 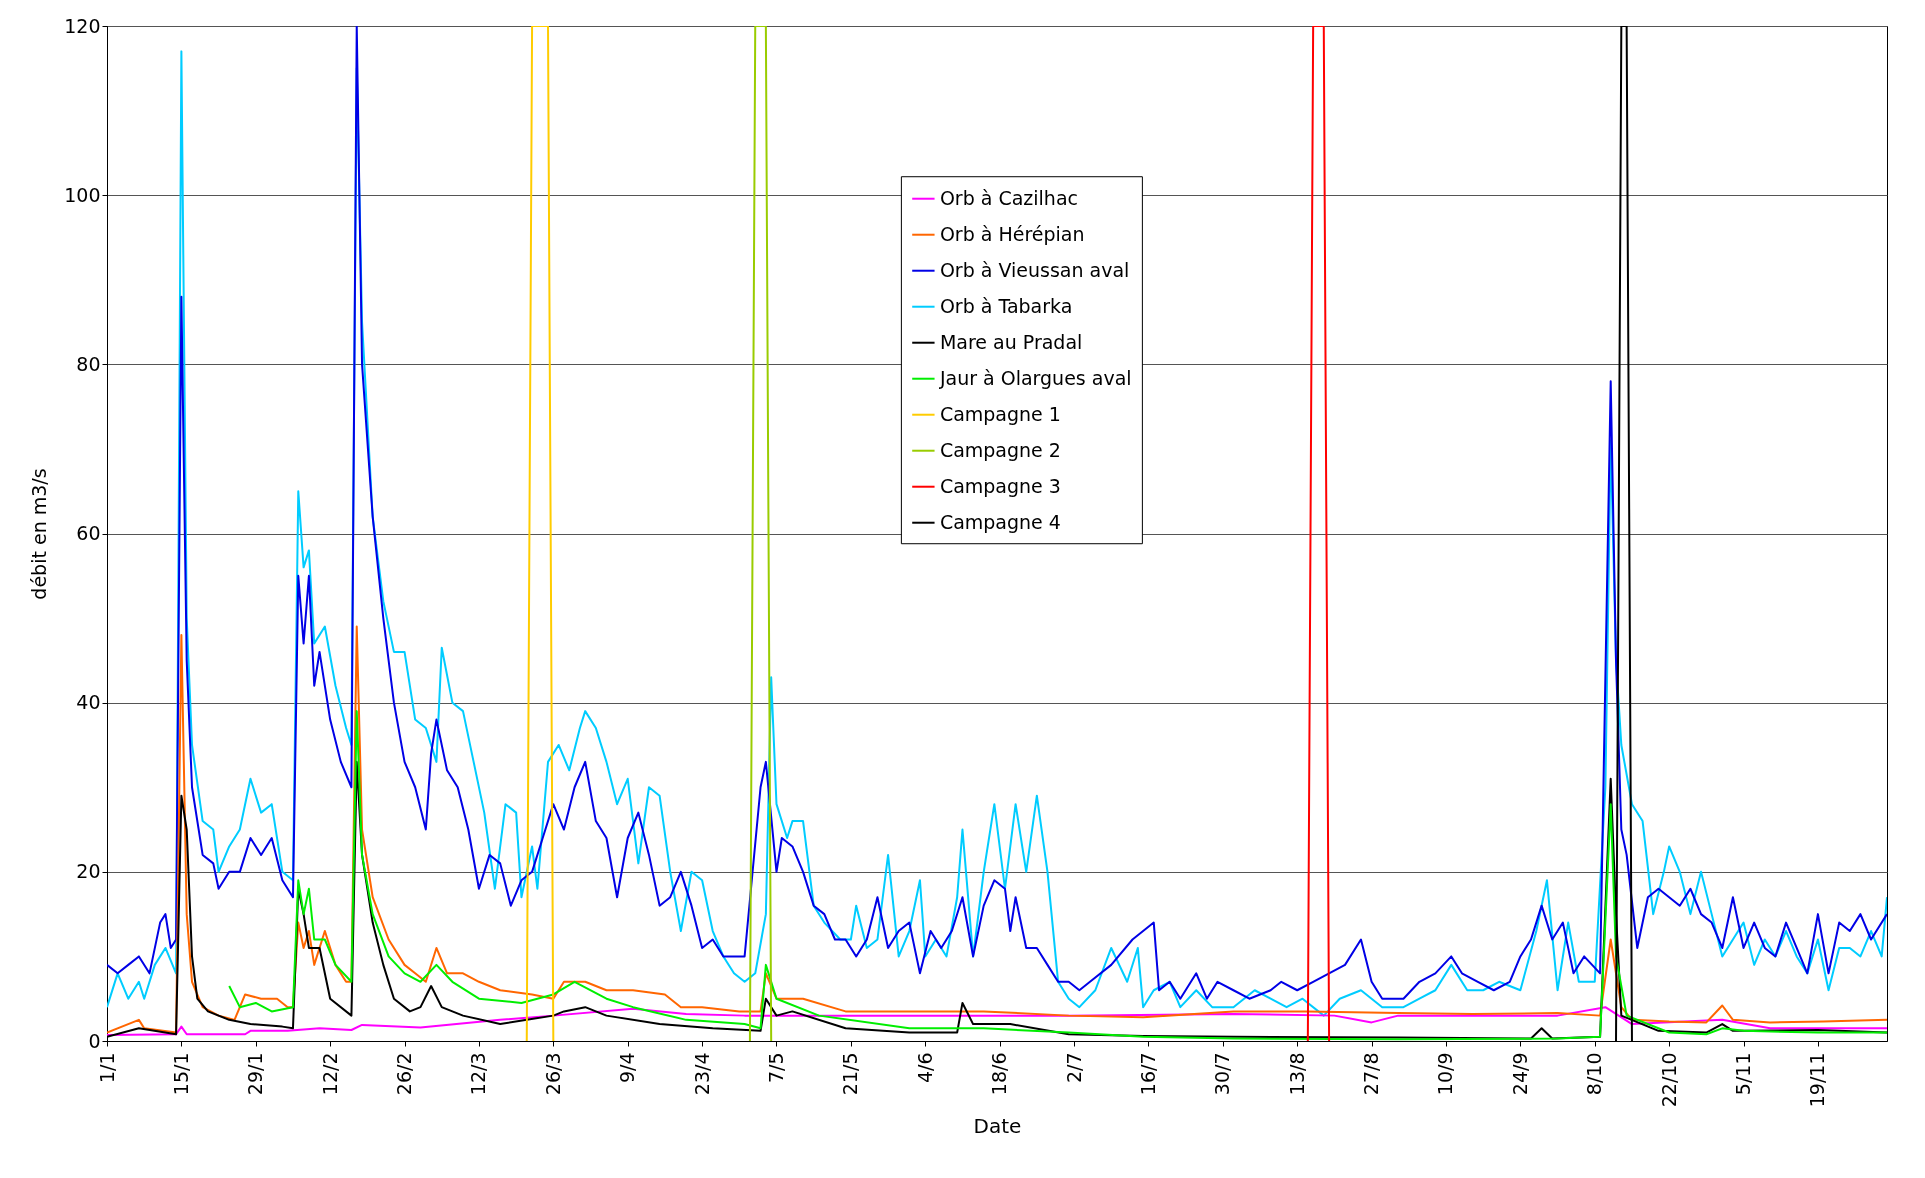 I want to click on y-axis-title: débit en m3/s, so click(x=39, y=534).